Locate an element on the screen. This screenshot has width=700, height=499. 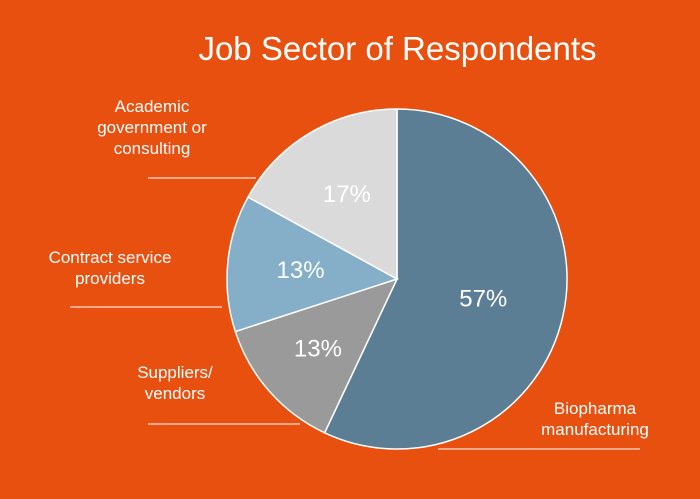
category-label-line: government or is located at coordinates (152, 127).